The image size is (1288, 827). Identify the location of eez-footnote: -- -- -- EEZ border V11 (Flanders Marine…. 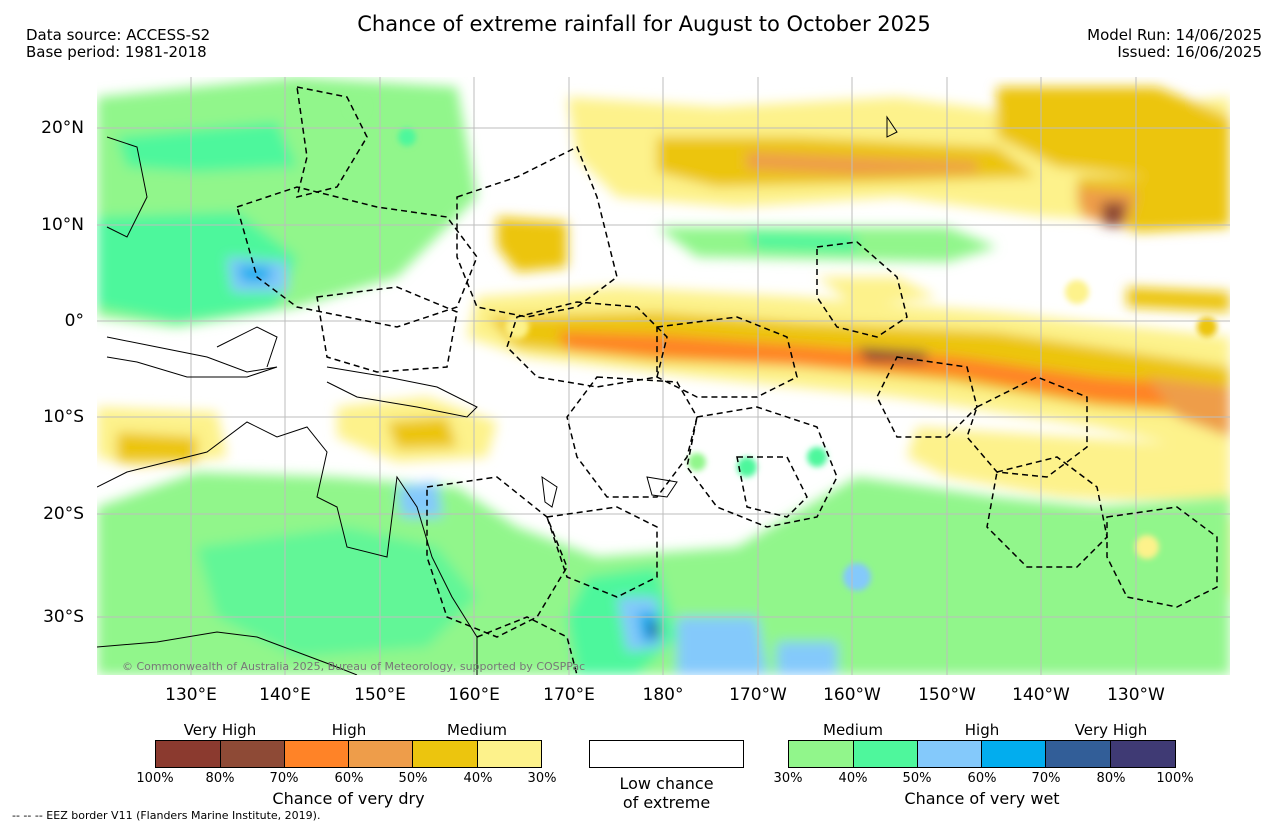
(166, 815).